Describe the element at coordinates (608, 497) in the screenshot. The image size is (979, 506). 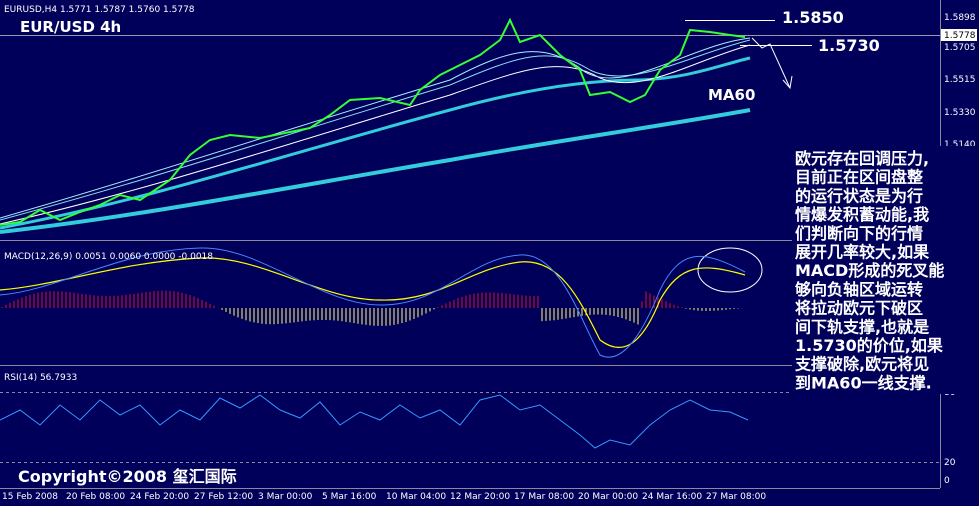
I see `time-tick-label: 20 Mar 00:00` at that location.